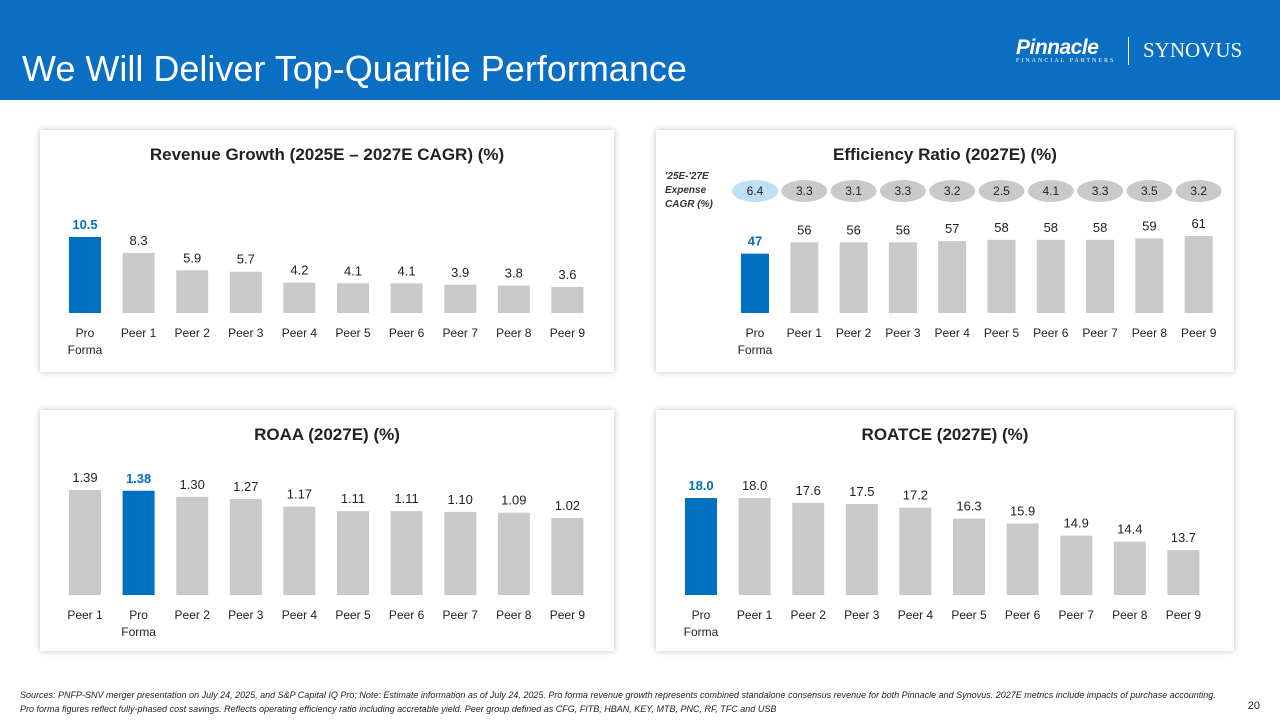 The height and width of the screenshot is (720, 1280). Describe the element at coordinates (1001, 191) in the screenshot. I see `expense-cagr-value: 2.5` at that location.